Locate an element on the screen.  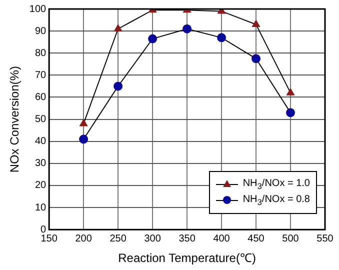
y-tick-label: 50 is located at coordinates (40, 120).